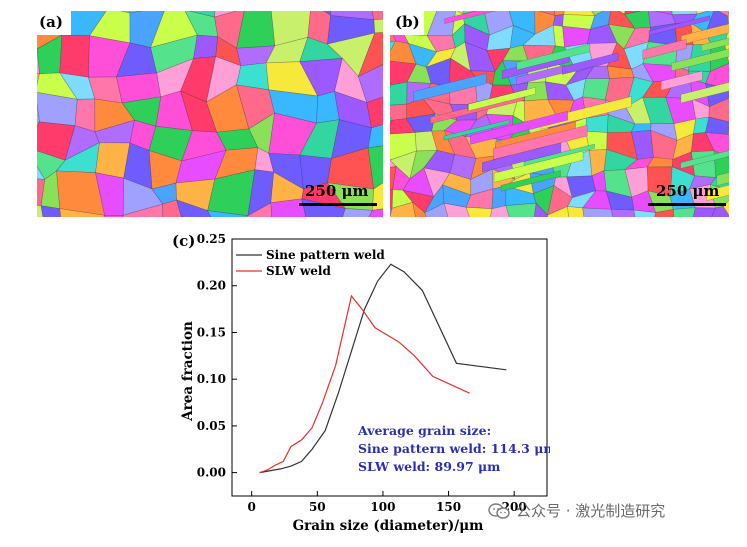  I want to click on legend-label-slw: SLW weld, so click(298, 271).